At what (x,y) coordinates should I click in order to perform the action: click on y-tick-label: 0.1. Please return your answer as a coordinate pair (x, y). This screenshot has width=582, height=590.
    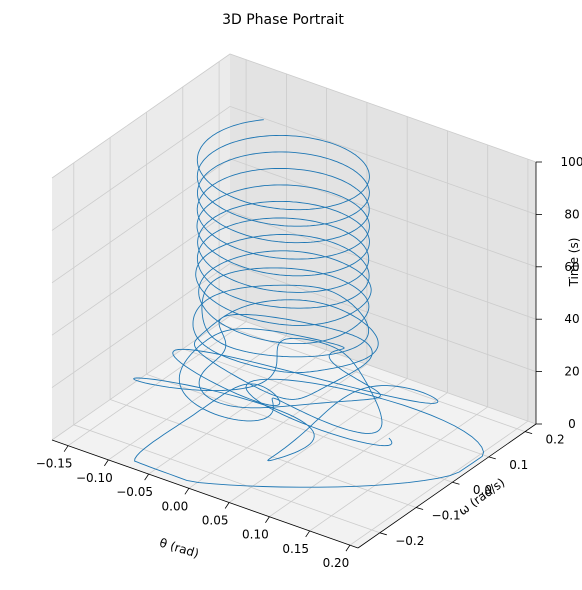
    Looking at the image, I should click on (518, 465).